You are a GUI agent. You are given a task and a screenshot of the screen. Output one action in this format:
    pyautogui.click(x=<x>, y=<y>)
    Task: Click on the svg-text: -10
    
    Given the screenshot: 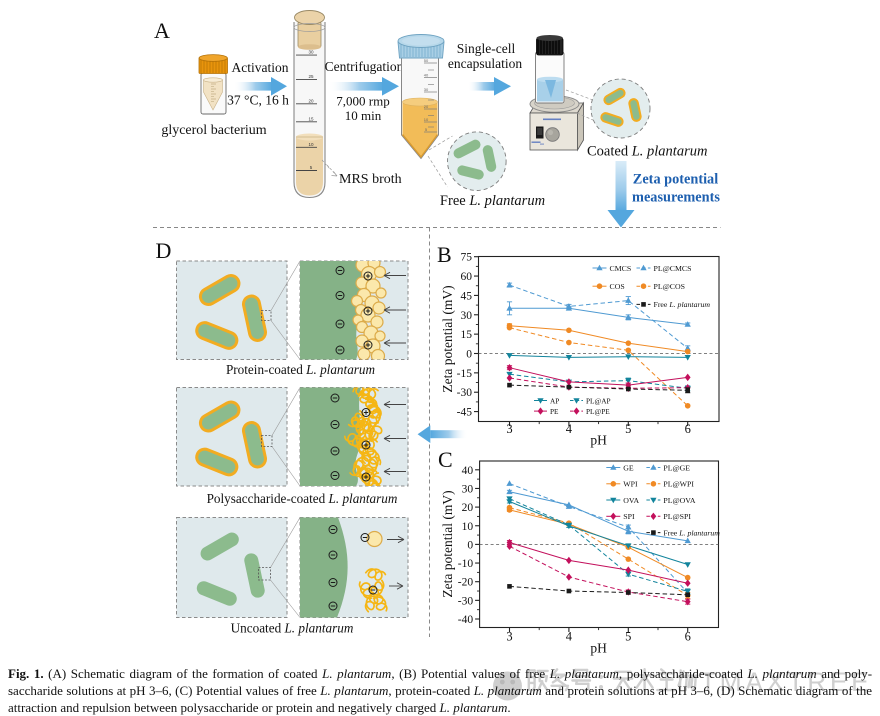 What is the action you would take?
    pyautogui.click(x=466, y=564)
    